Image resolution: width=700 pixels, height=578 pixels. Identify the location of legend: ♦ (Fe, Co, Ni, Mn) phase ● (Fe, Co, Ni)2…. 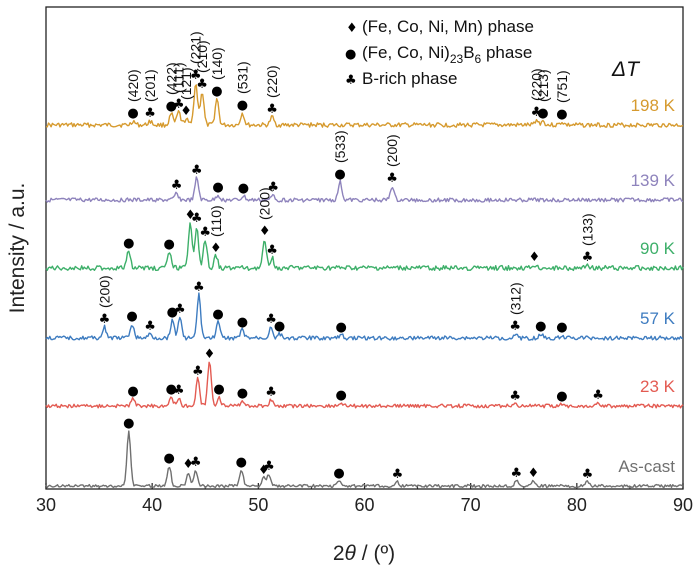
(439, 52).